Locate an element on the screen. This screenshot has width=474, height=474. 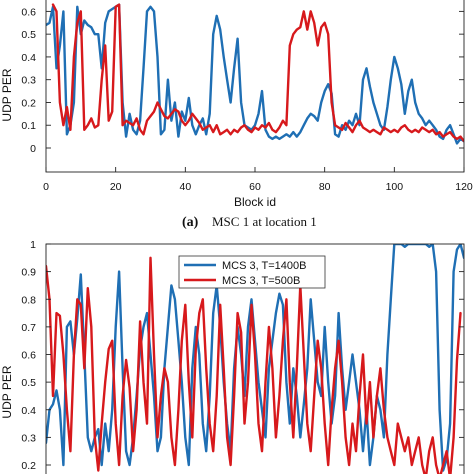
chart-a-ytick-label: 0.2 is located at coordinates (28, 103).